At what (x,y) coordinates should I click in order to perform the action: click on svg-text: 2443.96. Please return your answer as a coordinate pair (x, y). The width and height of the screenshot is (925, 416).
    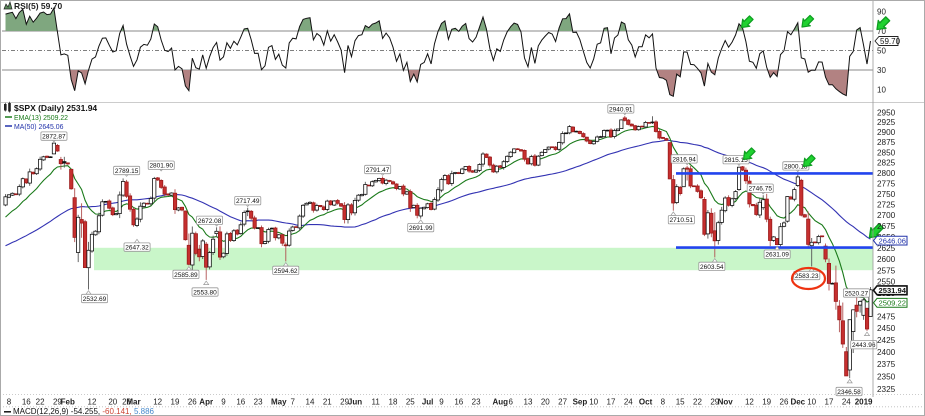
    Looking at the image, I should click on (864, 345).